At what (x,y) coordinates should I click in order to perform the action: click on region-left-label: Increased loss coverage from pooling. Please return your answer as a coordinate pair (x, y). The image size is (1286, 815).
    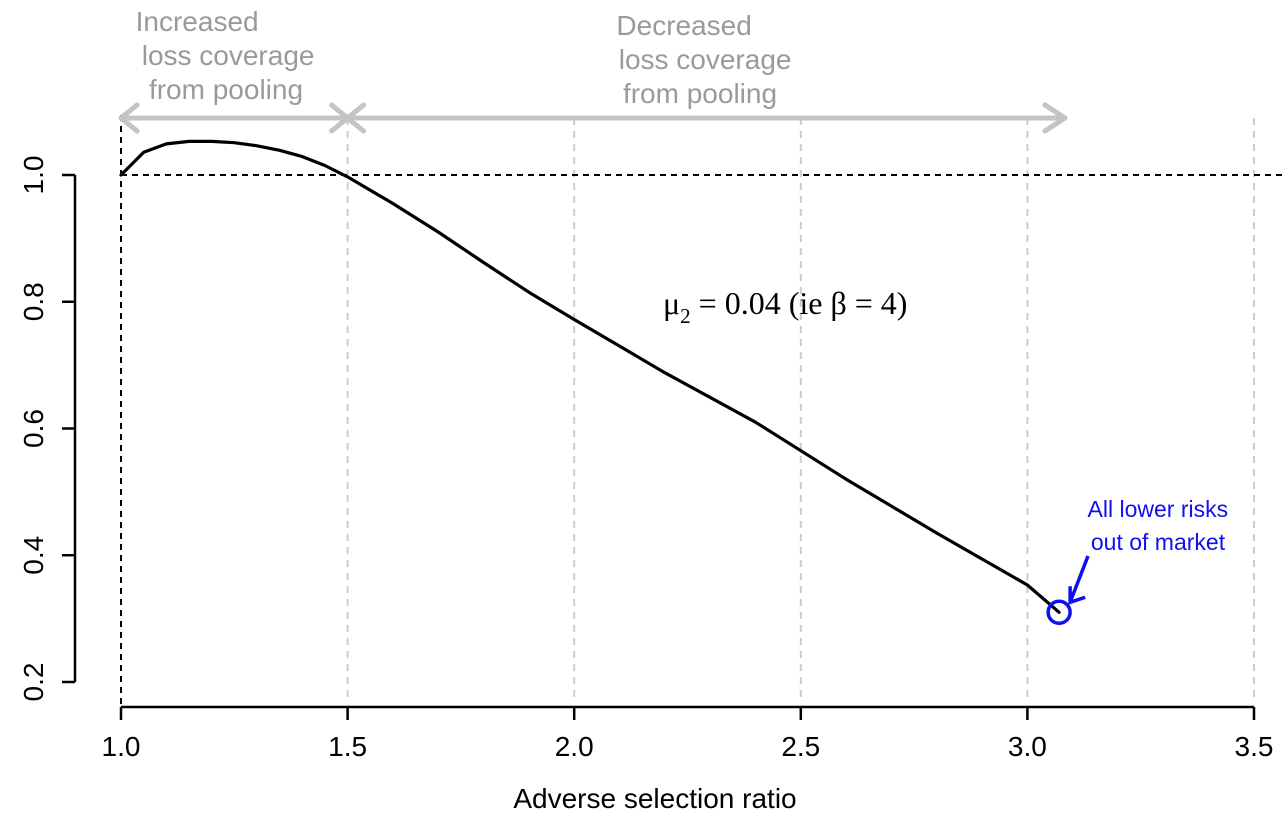
    Looking at the image, I should click on (229, 55).